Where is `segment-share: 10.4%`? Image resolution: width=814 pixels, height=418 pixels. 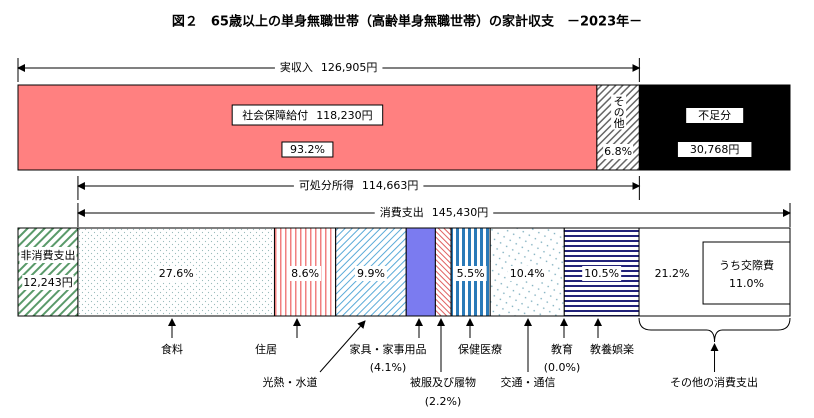 segment-share: 10.4% is located at coordinates (527, 273).